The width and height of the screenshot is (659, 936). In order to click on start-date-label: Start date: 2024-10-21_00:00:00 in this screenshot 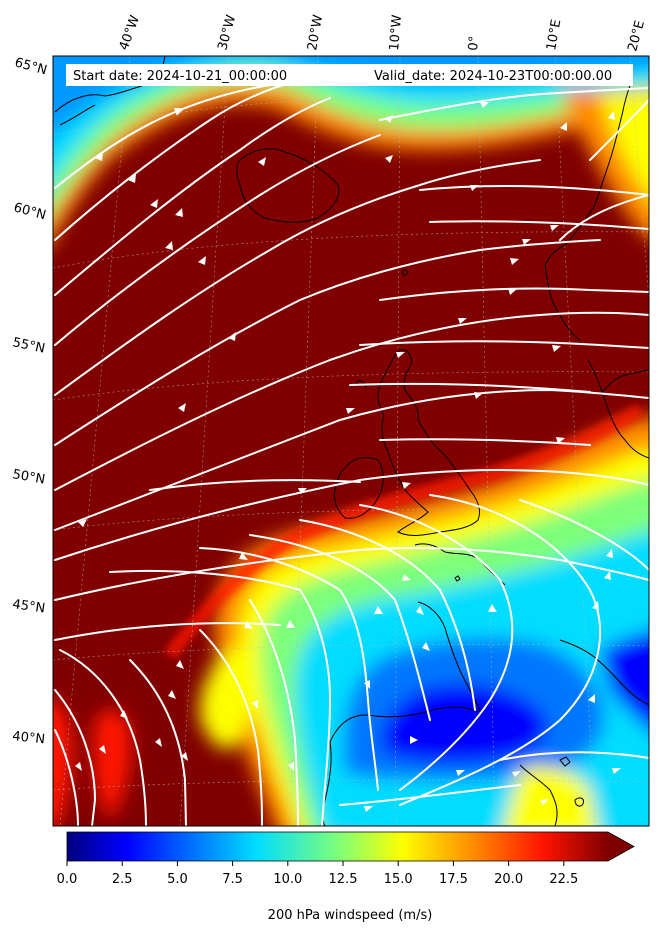, I will do `click(180, 76)`.